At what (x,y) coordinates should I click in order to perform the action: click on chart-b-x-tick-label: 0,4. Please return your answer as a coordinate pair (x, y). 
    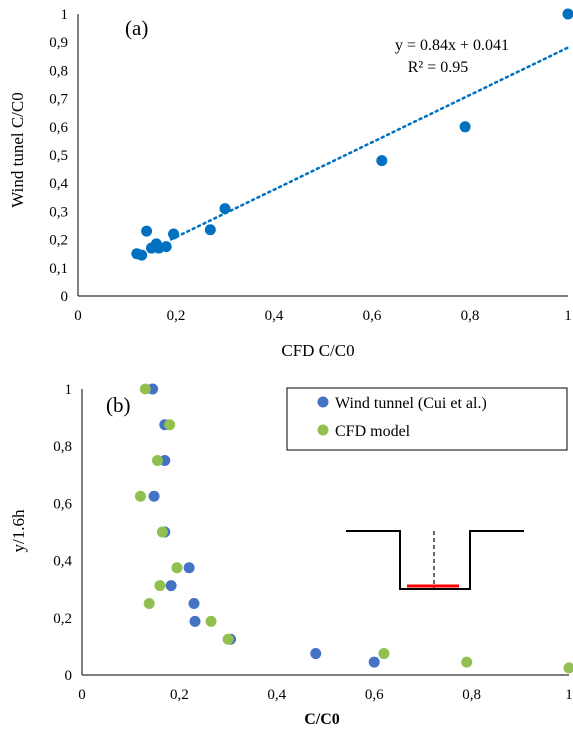
    Looking at the image, I should click on (276, 695).